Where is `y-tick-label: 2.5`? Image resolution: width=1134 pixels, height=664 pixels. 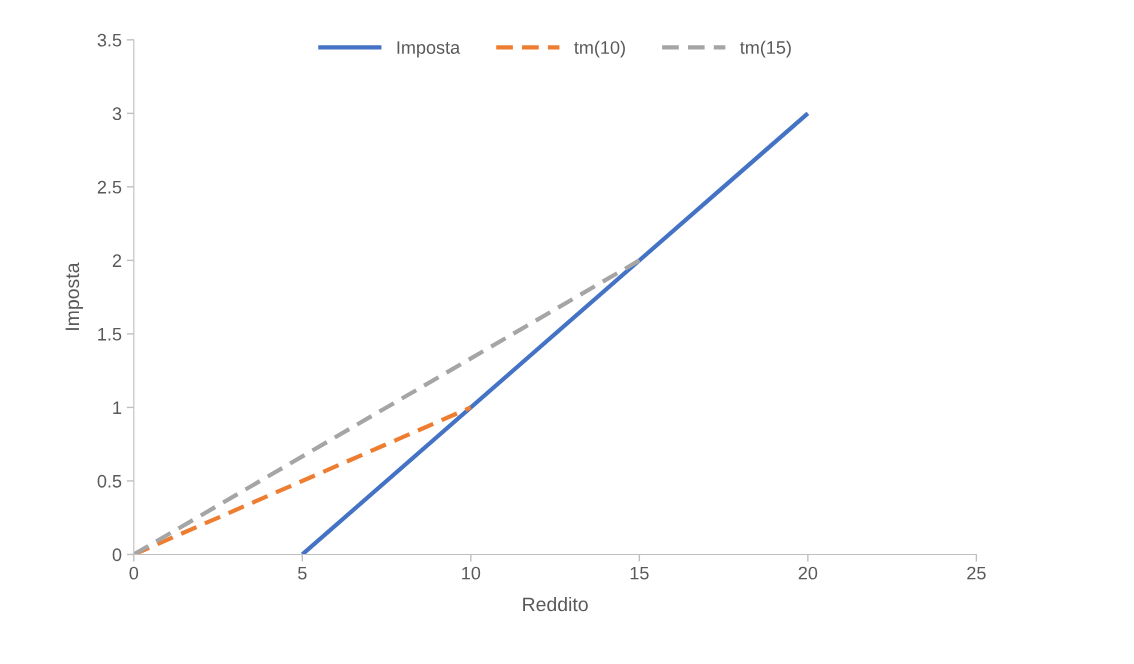
y-tick-label: 2.5 is located at coordinates (109, 187).